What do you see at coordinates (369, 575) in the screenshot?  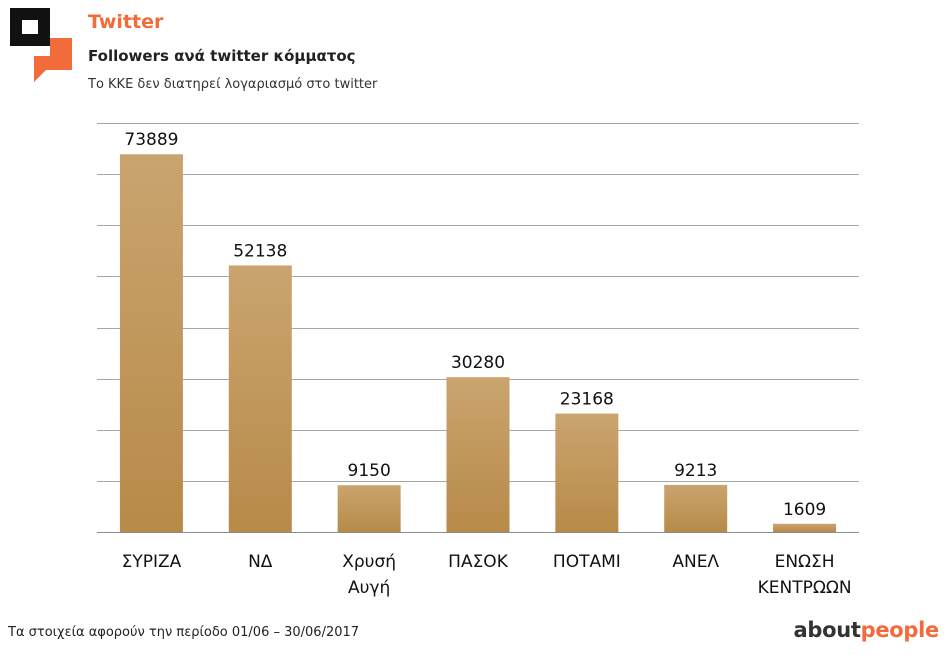 I see `category-label: Χρυσή Αυγή` at bounding box center [369, 575].